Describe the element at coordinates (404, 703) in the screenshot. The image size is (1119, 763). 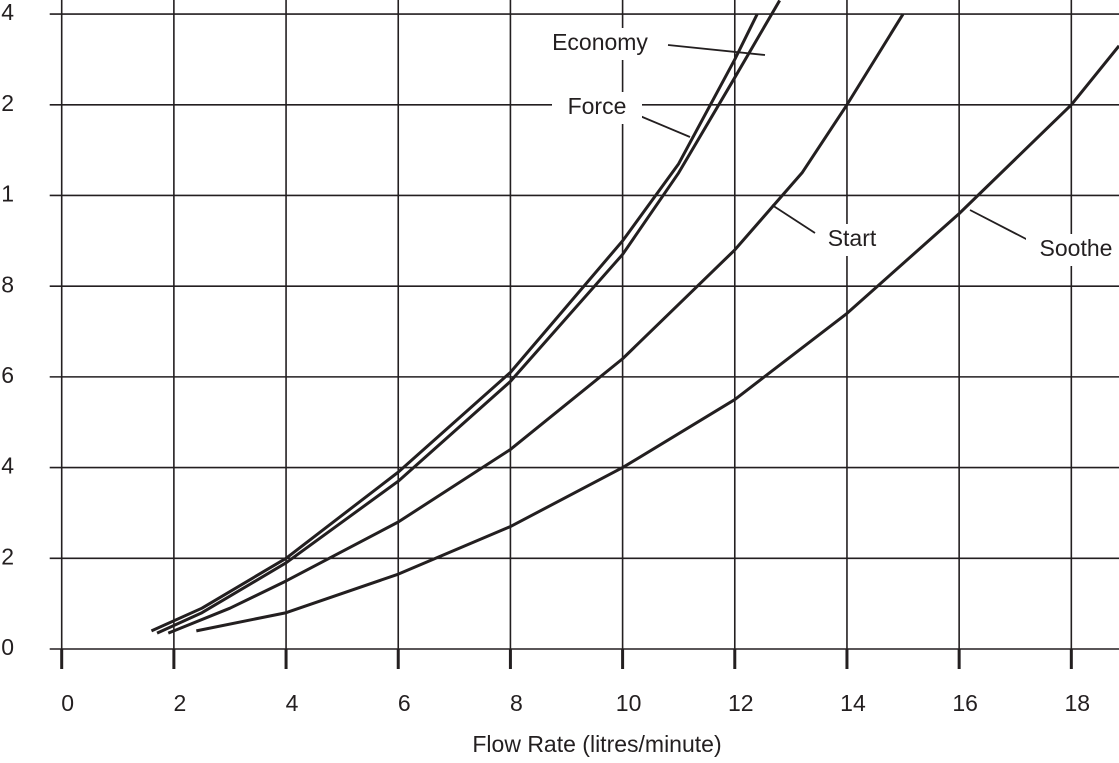
I see `x-tick-label: 6` at that location.